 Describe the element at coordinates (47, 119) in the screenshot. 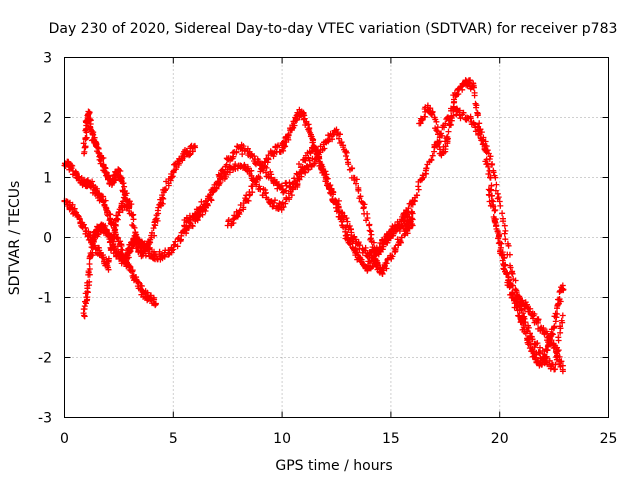

I see `y-tick-label: 2` at that location.